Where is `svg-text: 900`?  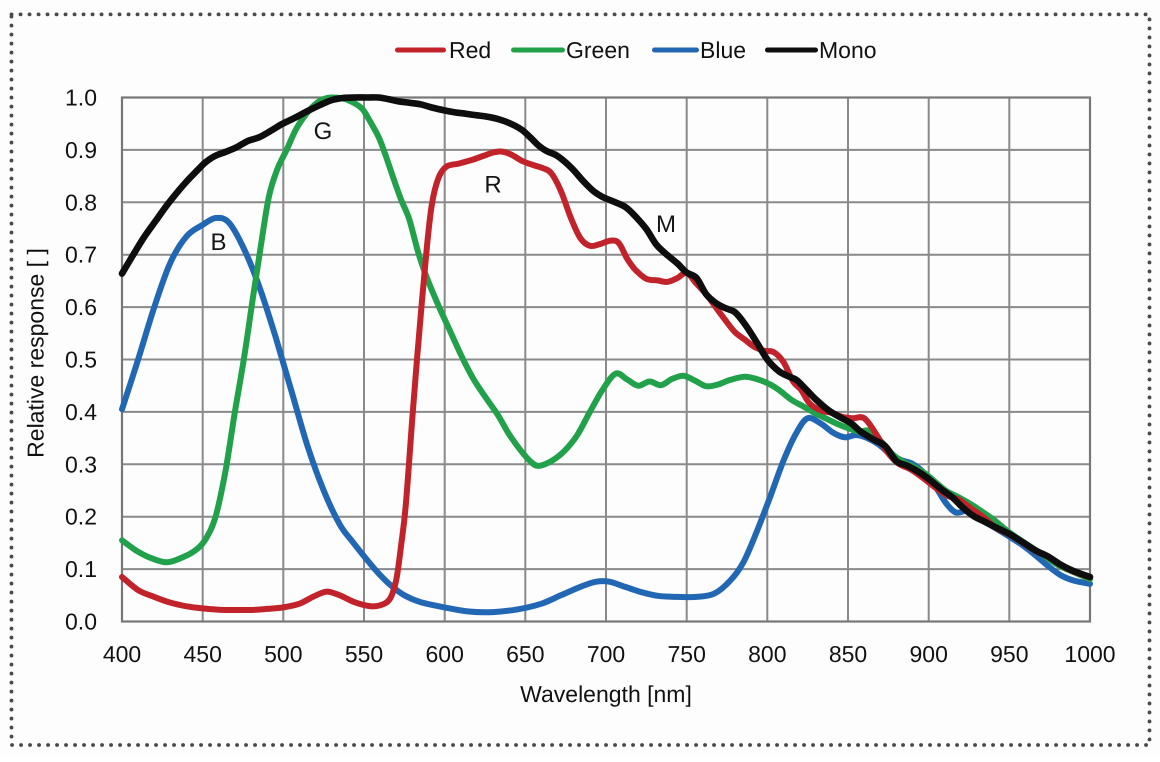
svg-text: 900 is located at coordinates (929, 654).